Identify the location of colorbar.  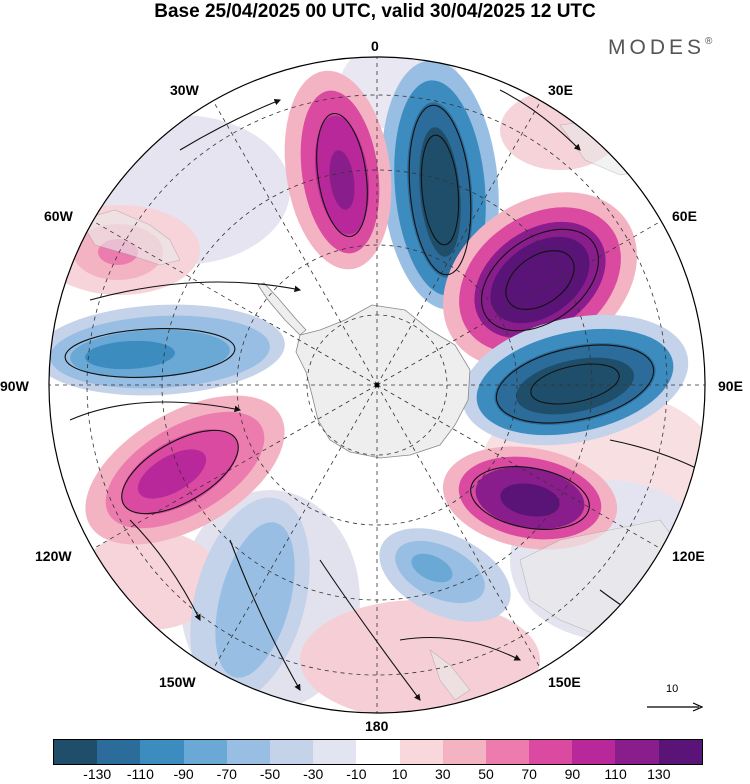
(378, 752).